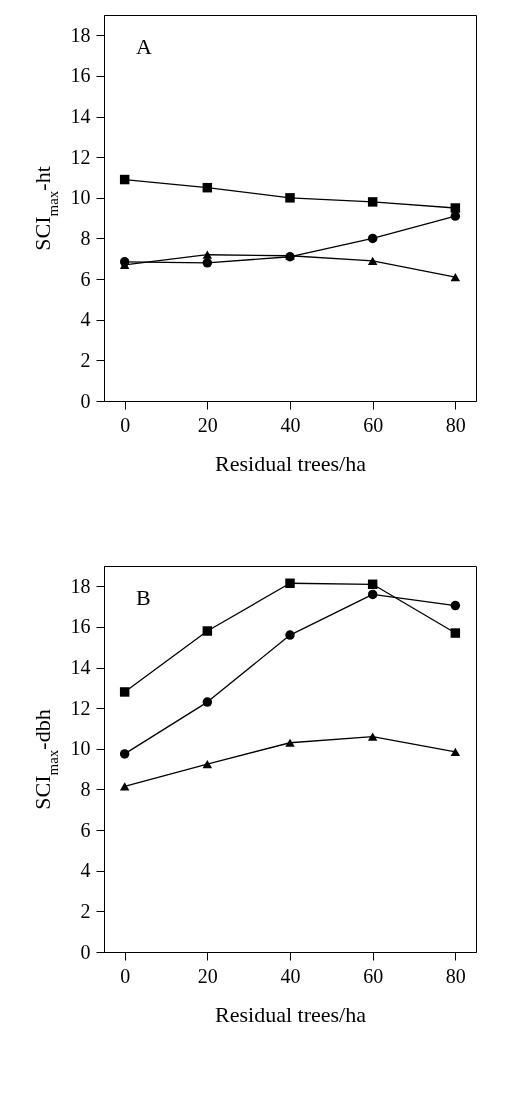  Describe the element at coordinates (144, 46) in the screenshot. I see `text: A` at that location.